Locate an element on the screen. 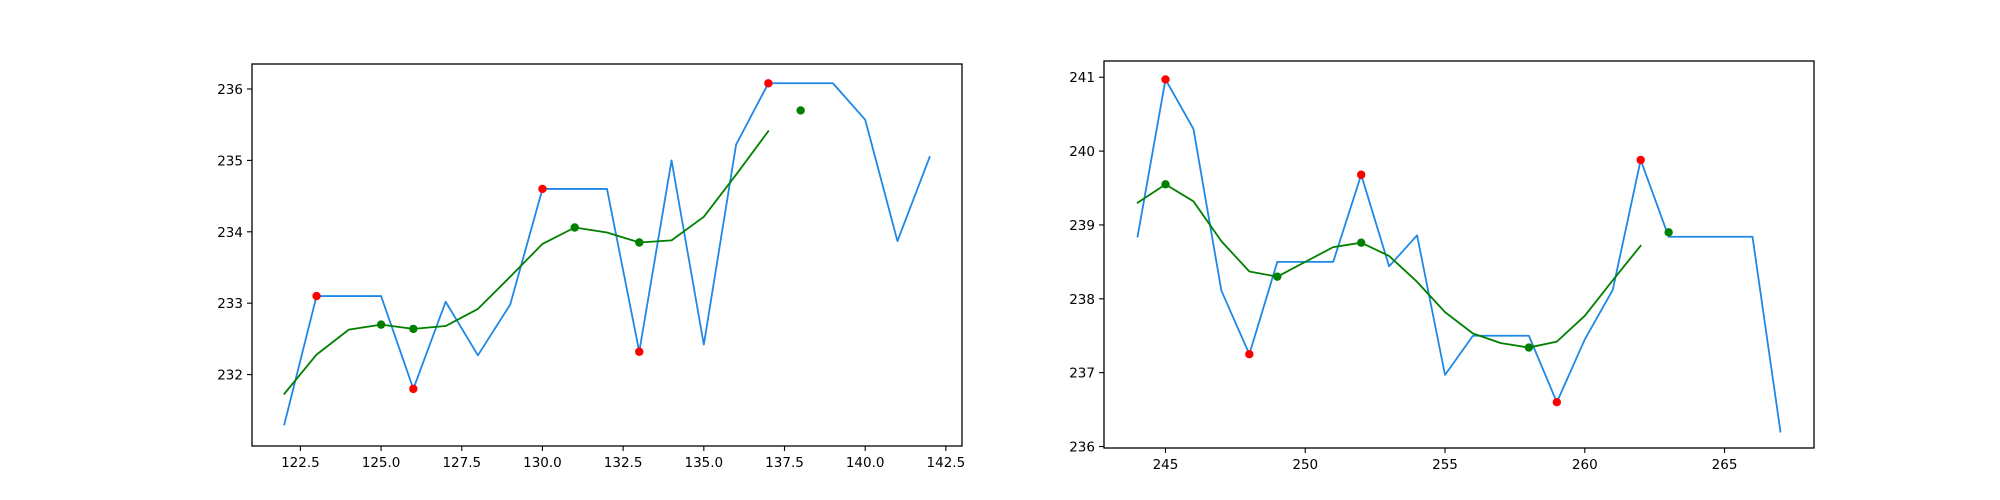 This screenshot has width=2000, height=500. left-chart-x-tick-label-7: 140.0 is located at coordinates (865, 463).